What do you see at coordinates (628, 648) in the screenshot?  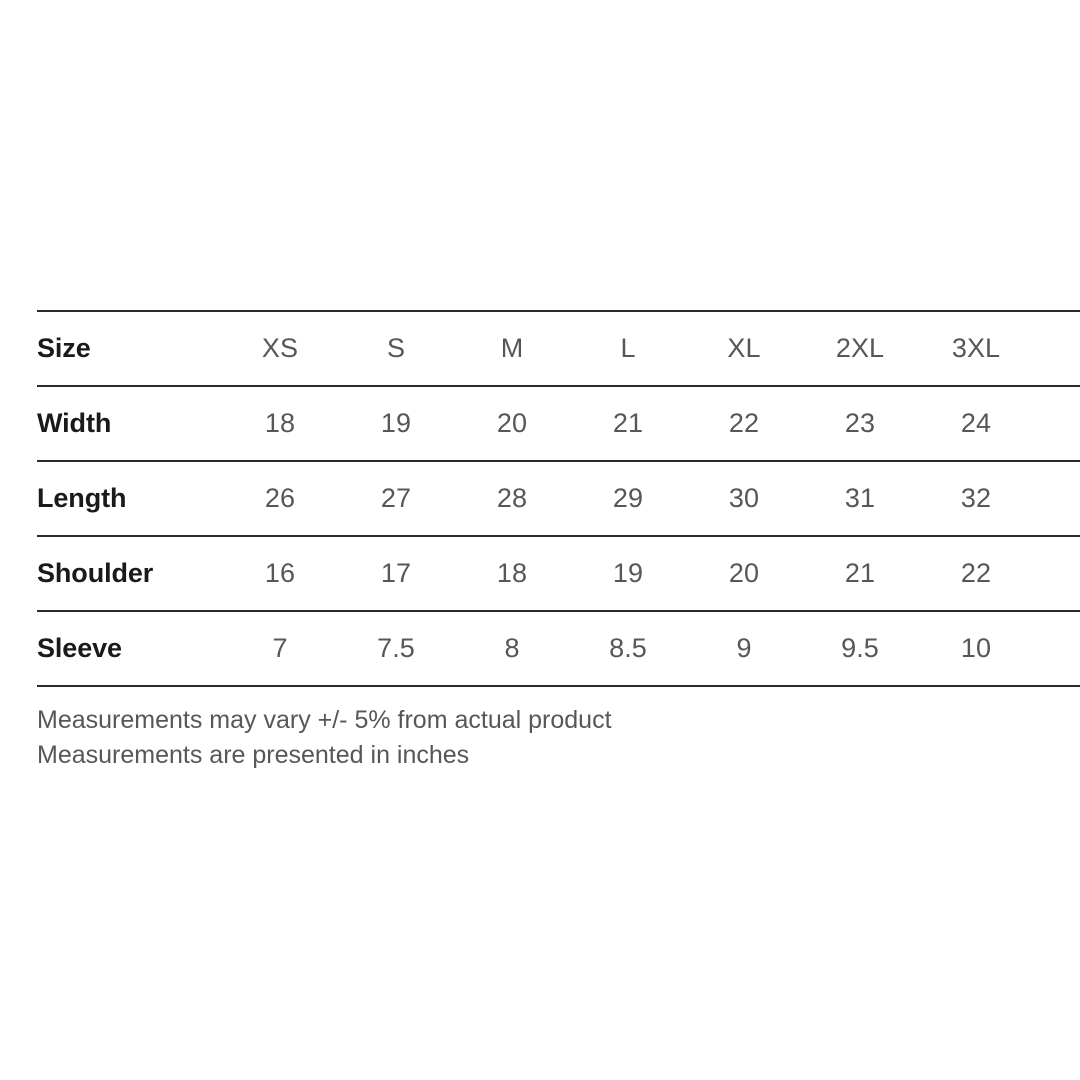 I see `cell-sleeve-l: 8.5` at bounding box center [628, 648].